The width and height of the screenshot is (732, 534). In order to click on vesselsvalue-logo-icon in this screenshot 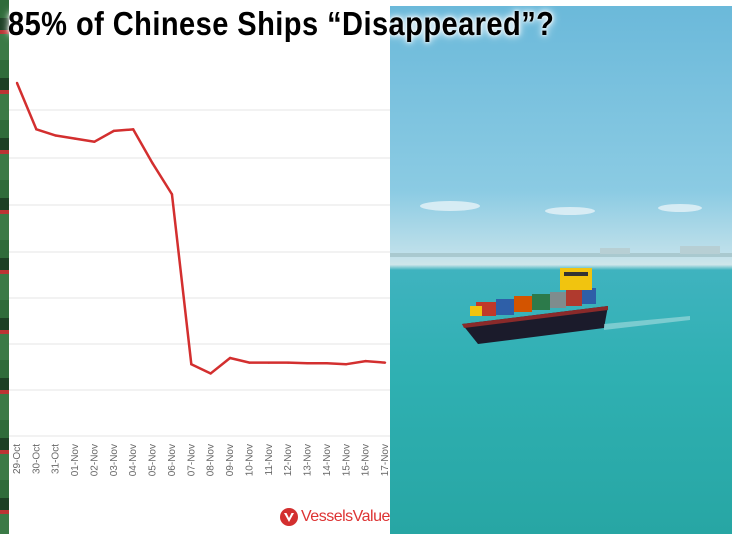, I will do `click(289, 517)`.